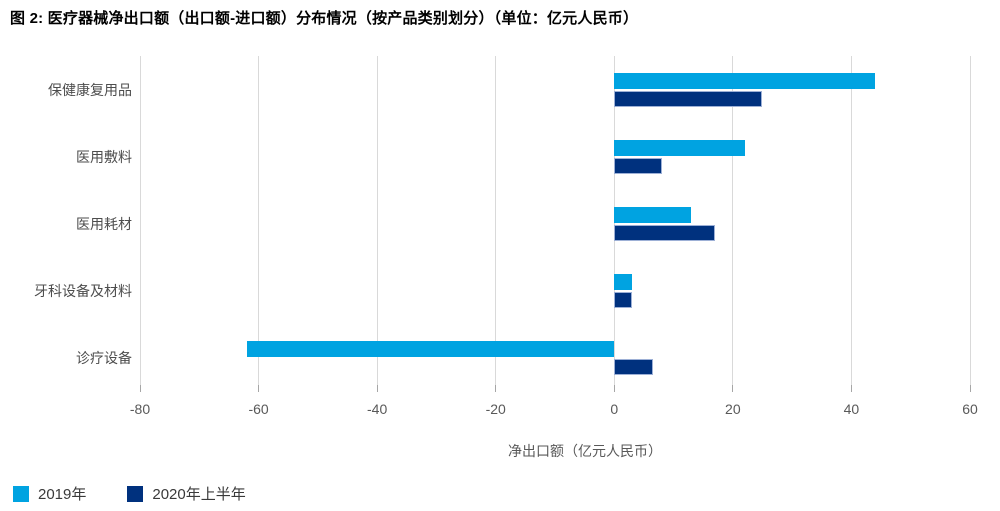 The image size is (1000, 511). I want to click on legend-item-1: 2020年上半年, so click(186, 493).